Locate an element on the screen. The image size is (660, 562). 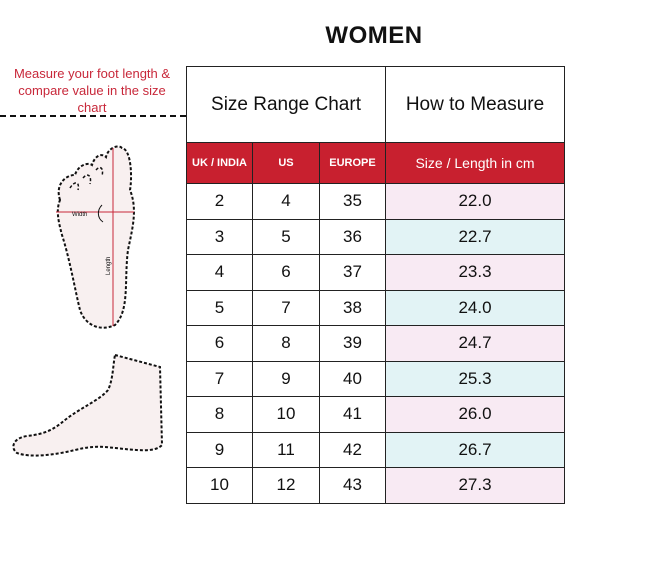
table-row: 9 11 42 26.7 is located at coordinates (375, 449).